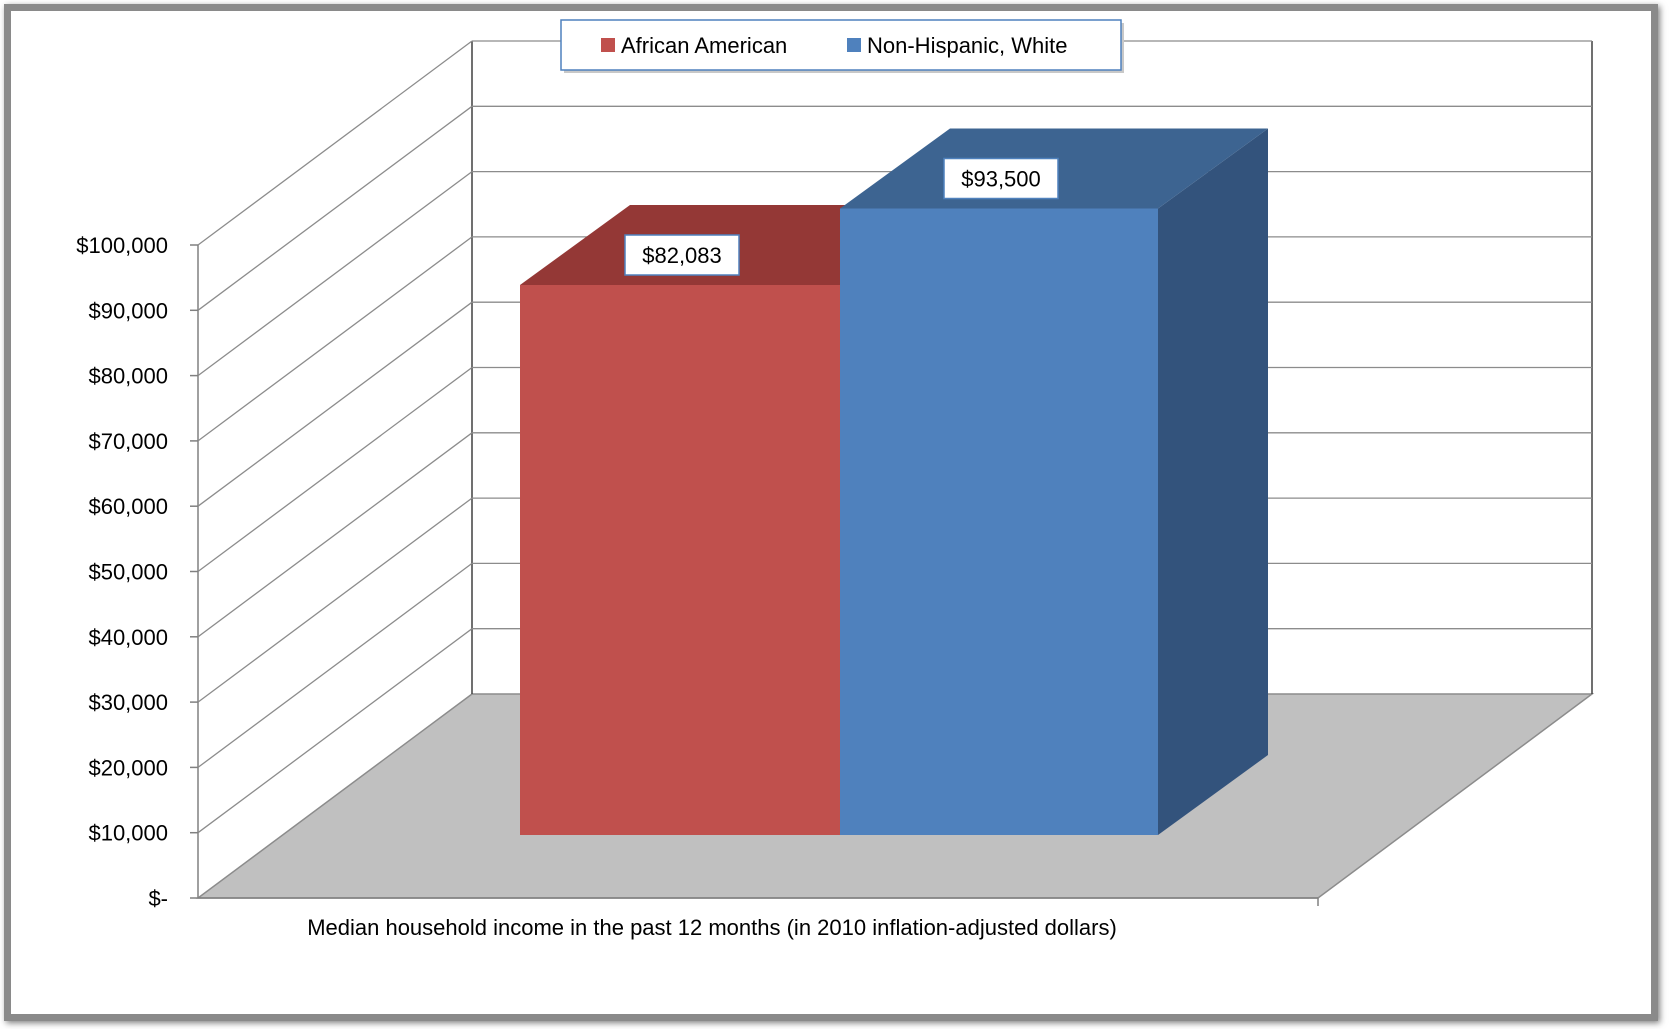  Describe the element at coordinates (158, 898) in the screenshot. I see `y-tick-label: $-` at that location.